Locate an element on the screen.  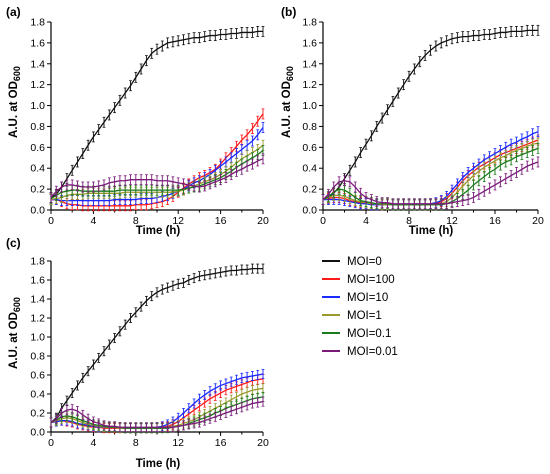
panel-b-x-axis-label: Time (h) is located at coordinates (431, 231).